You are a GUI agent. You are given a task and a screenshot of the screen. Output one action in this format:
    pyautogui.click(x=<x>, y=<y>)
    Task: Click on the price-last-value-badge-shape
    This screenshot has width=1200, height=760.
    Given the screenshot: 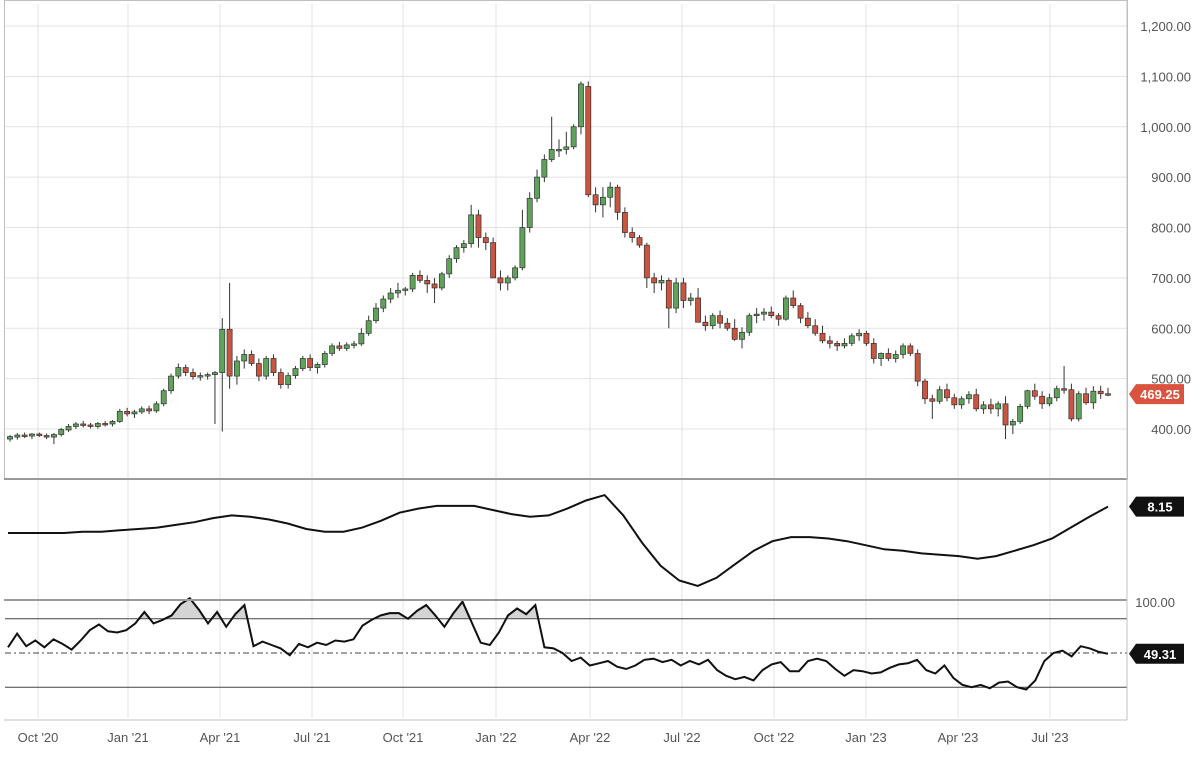 What is the action you would take?
    pyautogui.click(x=1156, y=394)
    